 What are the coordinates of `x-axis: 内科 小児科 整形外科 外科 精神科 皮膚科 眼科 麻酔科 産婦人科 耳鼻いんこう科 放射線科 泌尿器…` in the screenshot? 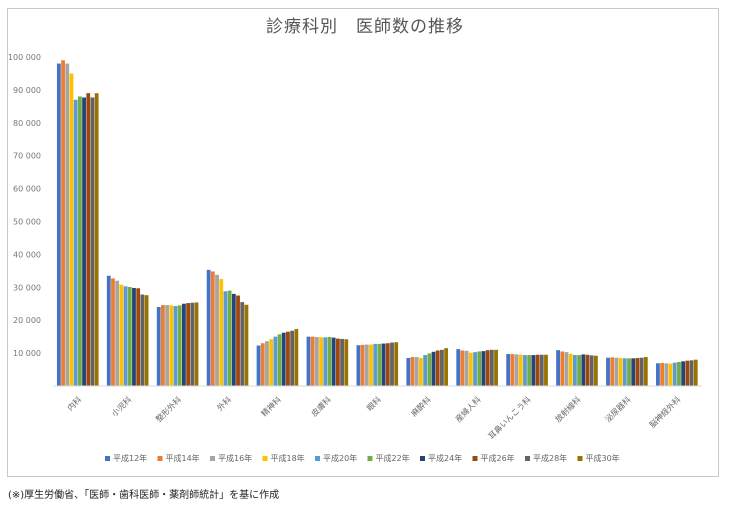 It's located at (377, 413).